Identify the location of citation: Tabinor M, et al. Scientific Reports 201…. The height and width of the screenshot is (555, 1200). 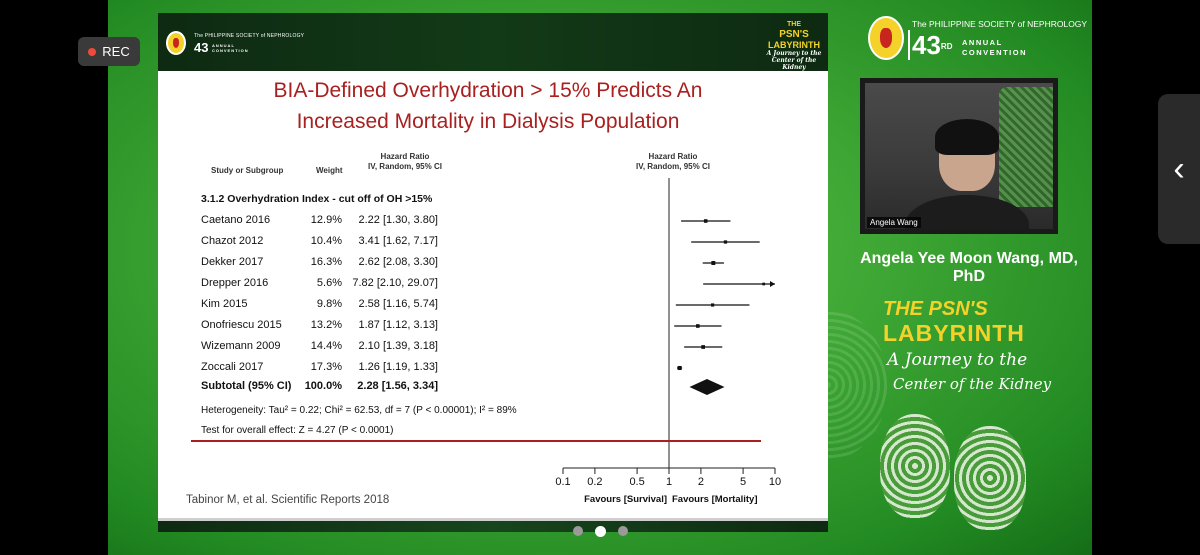
(288, 500).